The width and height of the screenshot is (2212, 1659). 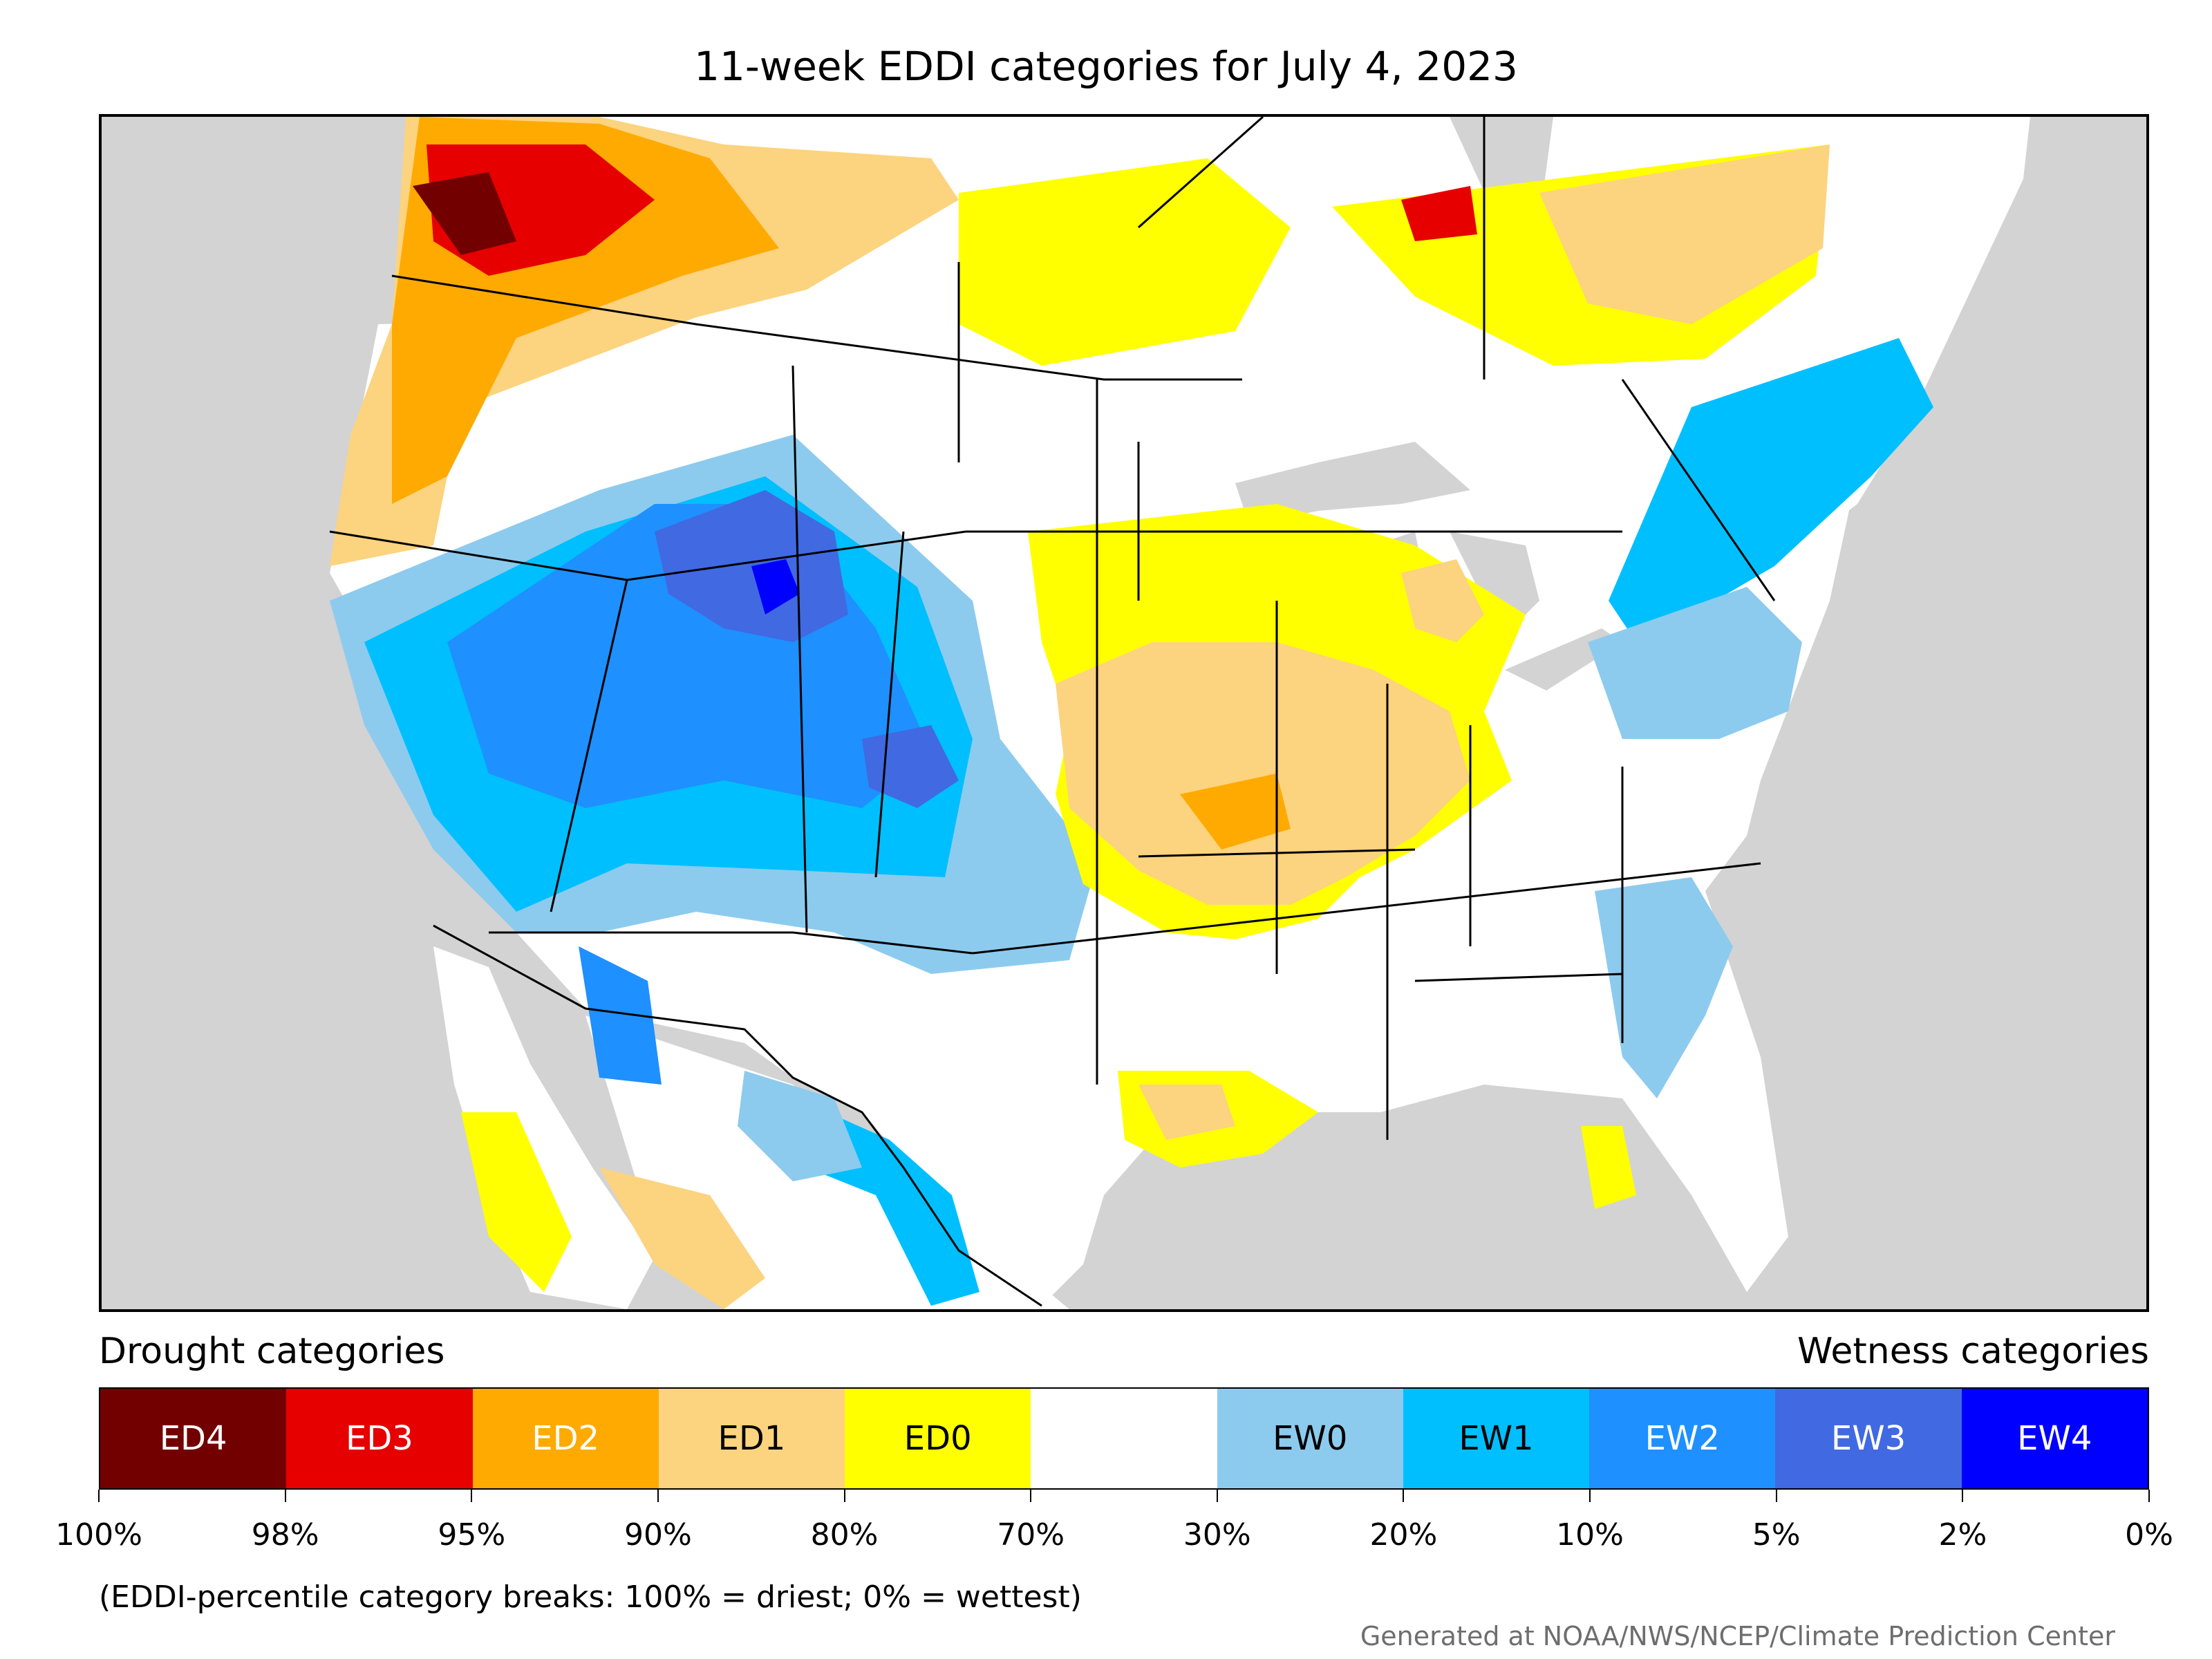 What do you see at coordinates (1664, 988) in the screenshot?
I see `ew0-carolinas` at bounding box center [1664, 988].